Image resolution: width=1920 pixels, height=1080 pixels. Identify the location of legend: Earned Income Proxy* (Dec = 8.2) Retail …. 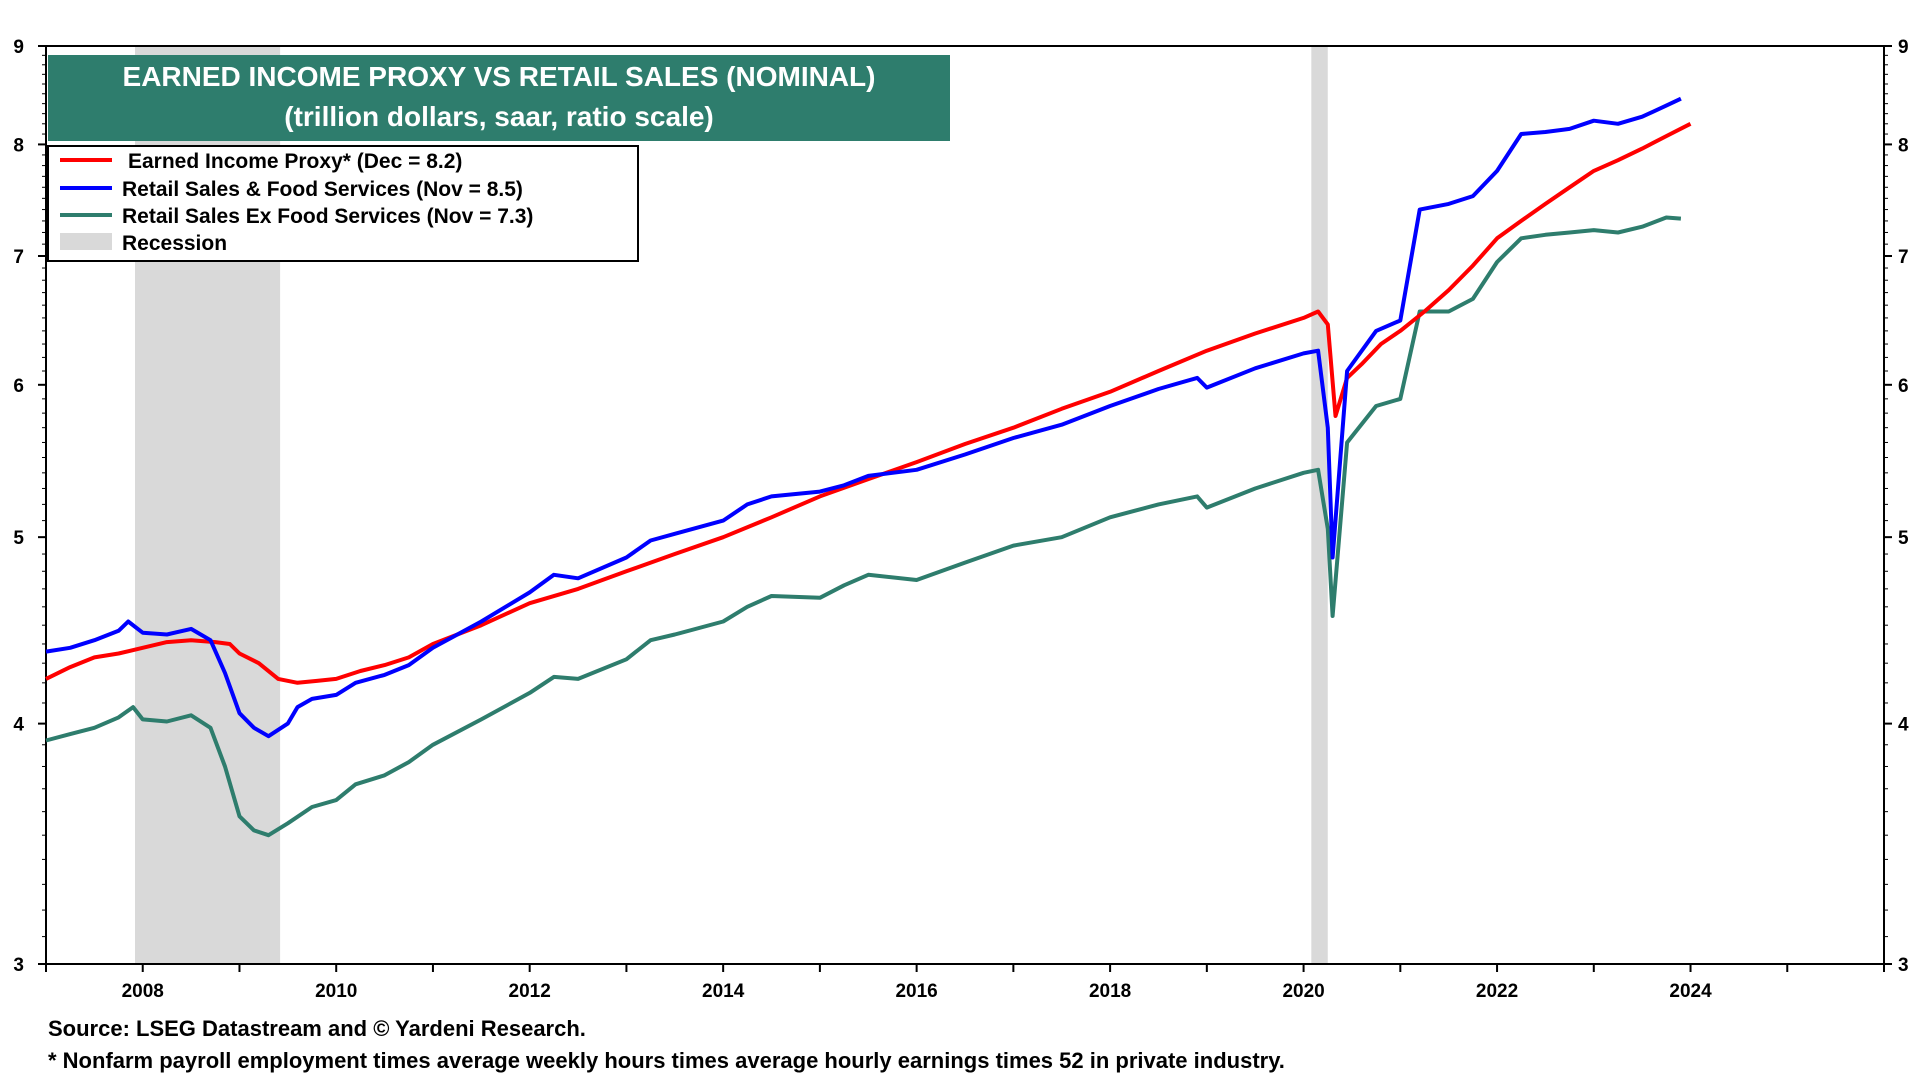
(343, 203).